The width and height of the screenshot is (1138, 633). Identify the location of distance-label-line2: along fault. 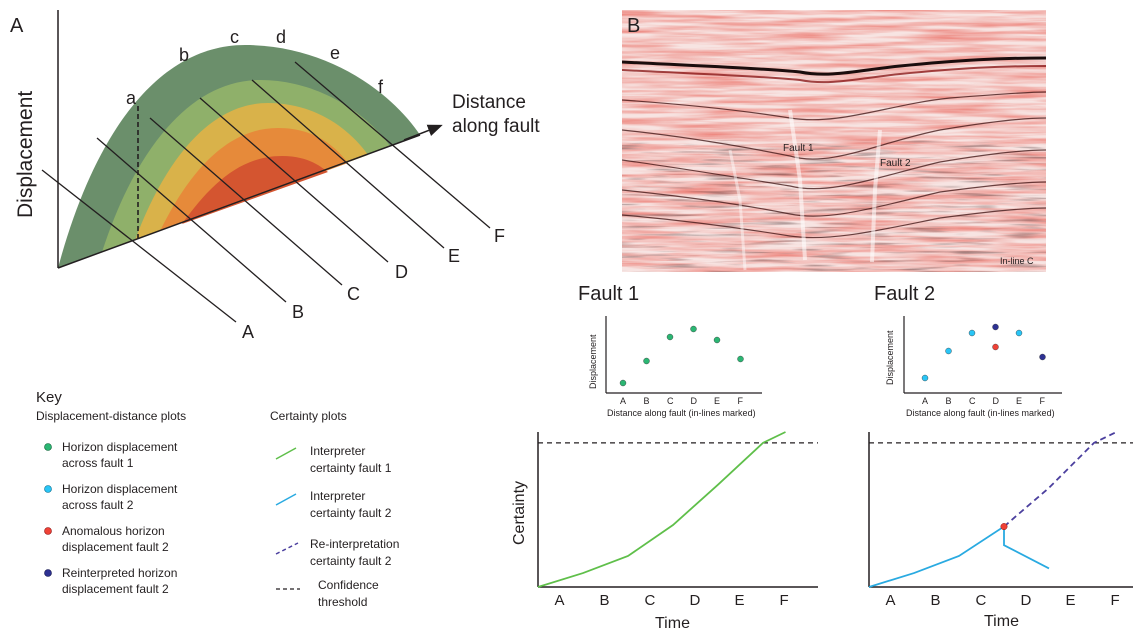
(496, 126).